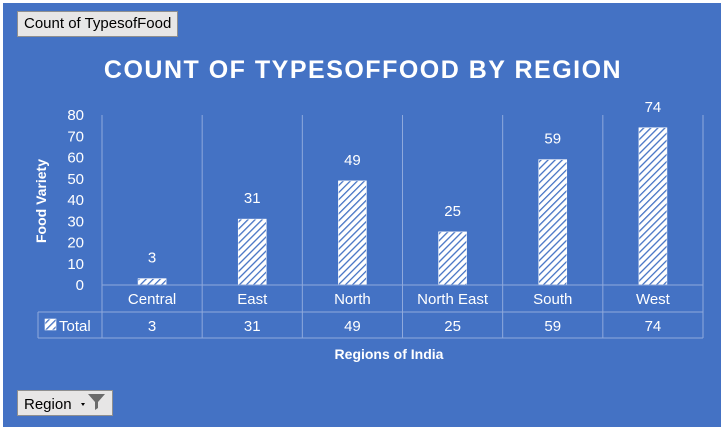 This screenshot has height=432, width=726. Describe the element at coordinates (453, 299) in the screenshot. I see `table-category-label: North East` at that location.